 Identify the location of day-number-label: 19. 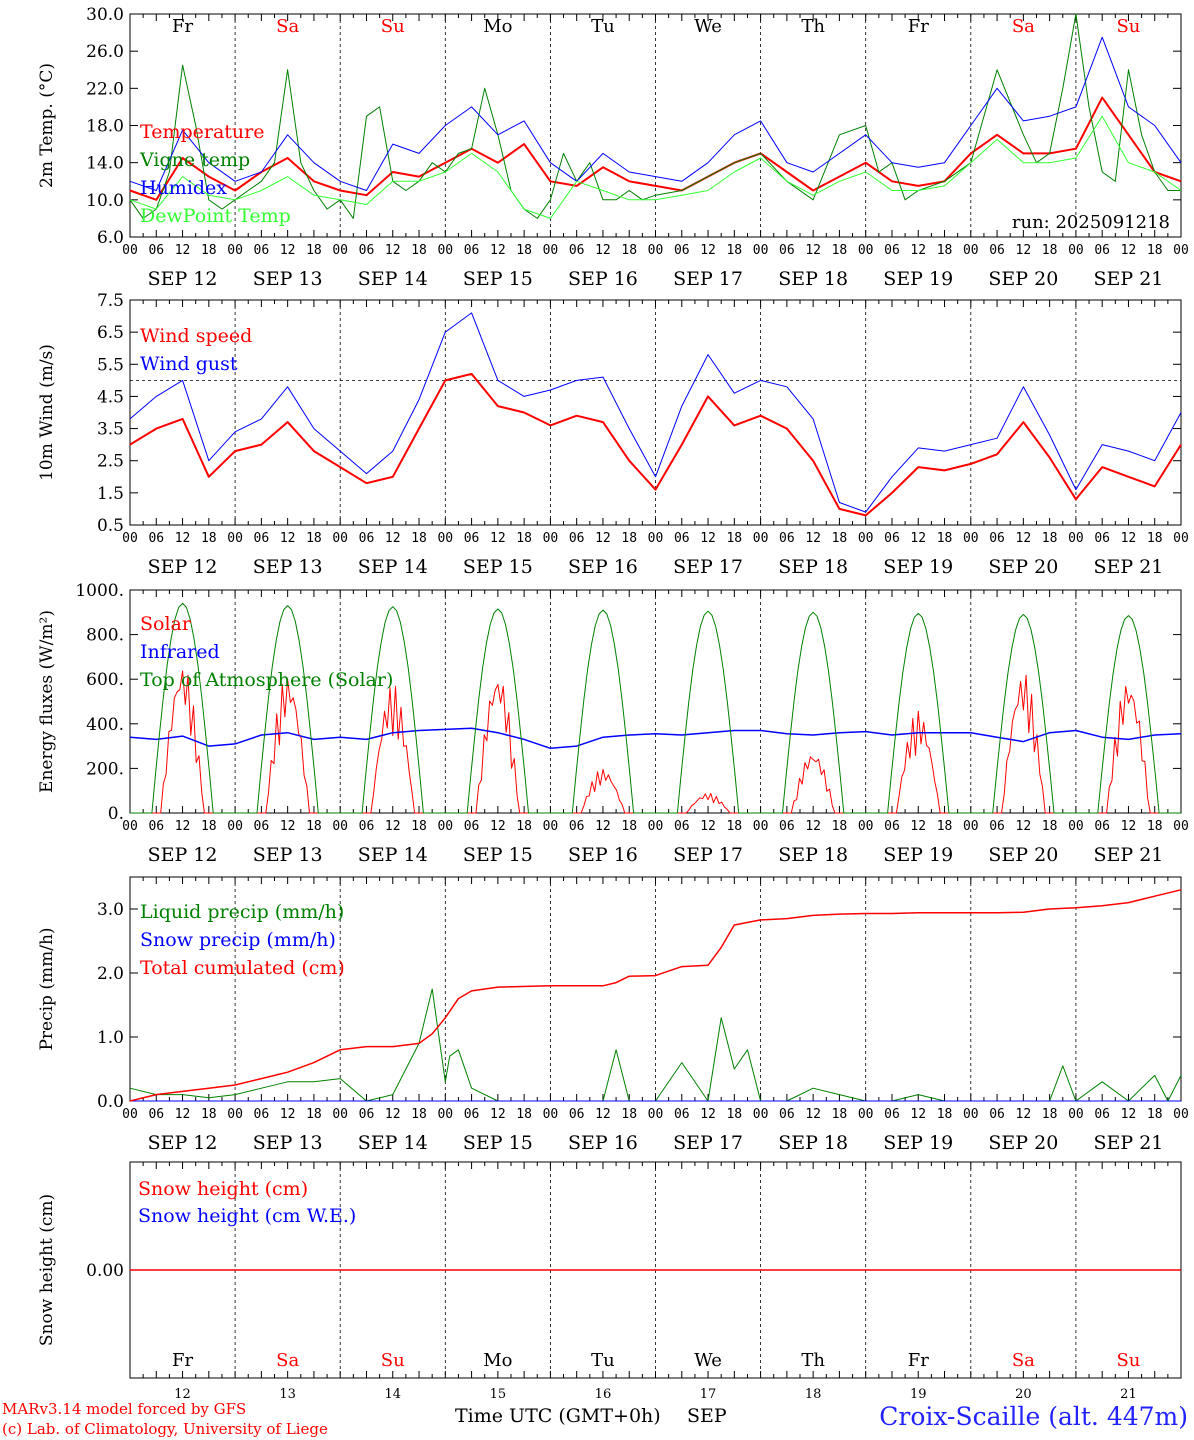
(918, 1394).